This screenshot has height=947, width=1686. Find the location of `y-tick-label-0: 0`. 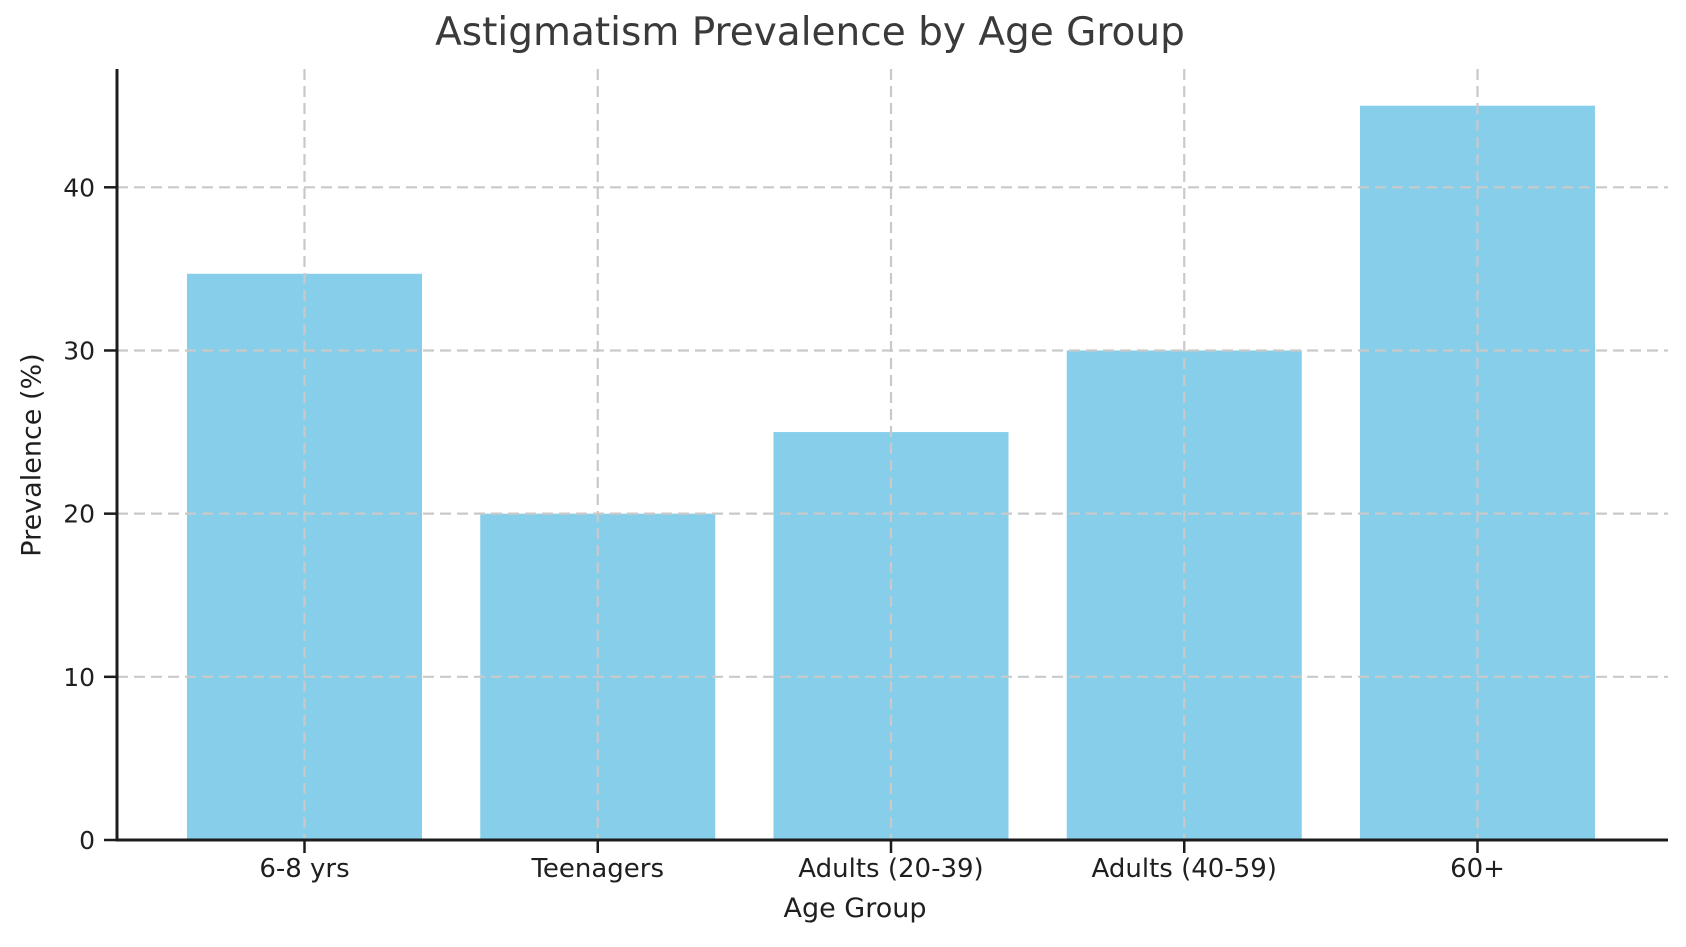

y-tick-label-0: 0 is located at coordinates (87, 840).